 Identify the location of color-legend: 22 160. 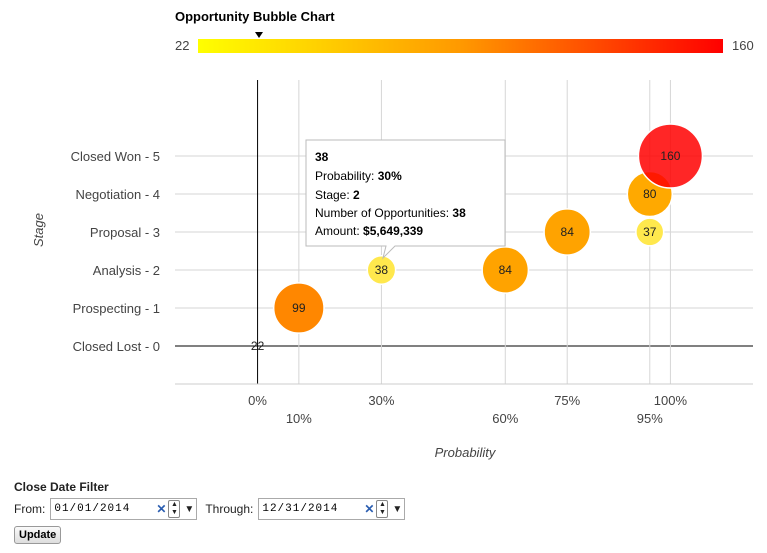
(464, 42).